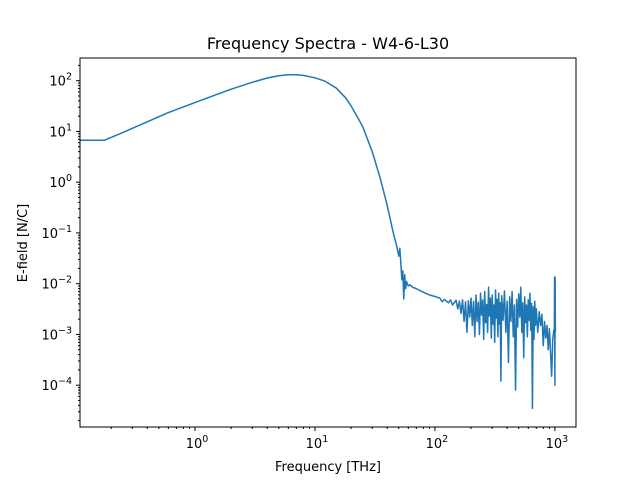 The width and height of the screenshot is (640, 480). Describe the element at coordinates (437, 443) in the screenshot. I see `x-tick-label: 10²` at that location.